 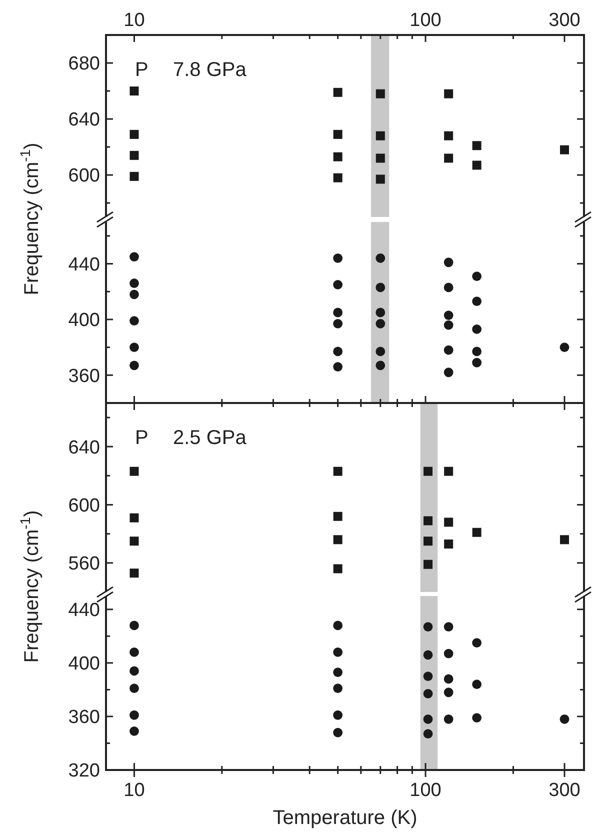 I want to click on x-axis-title: Temperature (K), so click(x=345, y=818).